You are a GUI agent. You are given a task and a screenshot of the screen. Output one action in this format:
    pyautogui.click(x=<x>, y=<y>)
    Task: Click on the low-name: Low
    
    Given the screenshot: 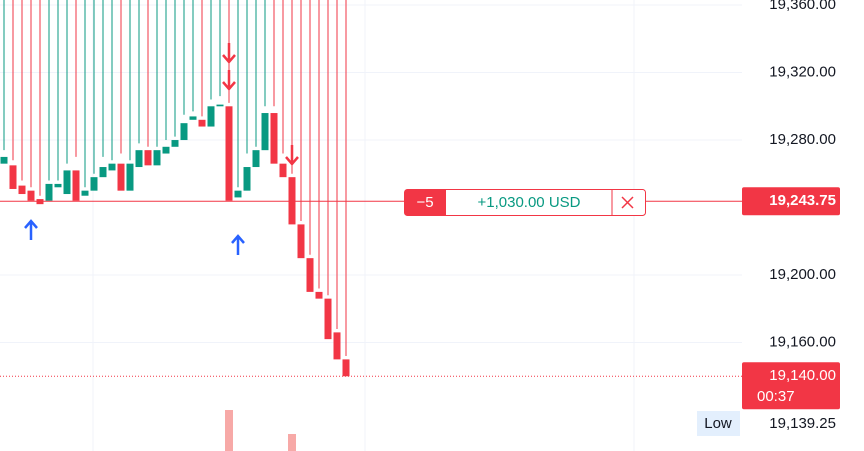 What is the action you would take?
    pyautogui.click(x=718, y=423)
    